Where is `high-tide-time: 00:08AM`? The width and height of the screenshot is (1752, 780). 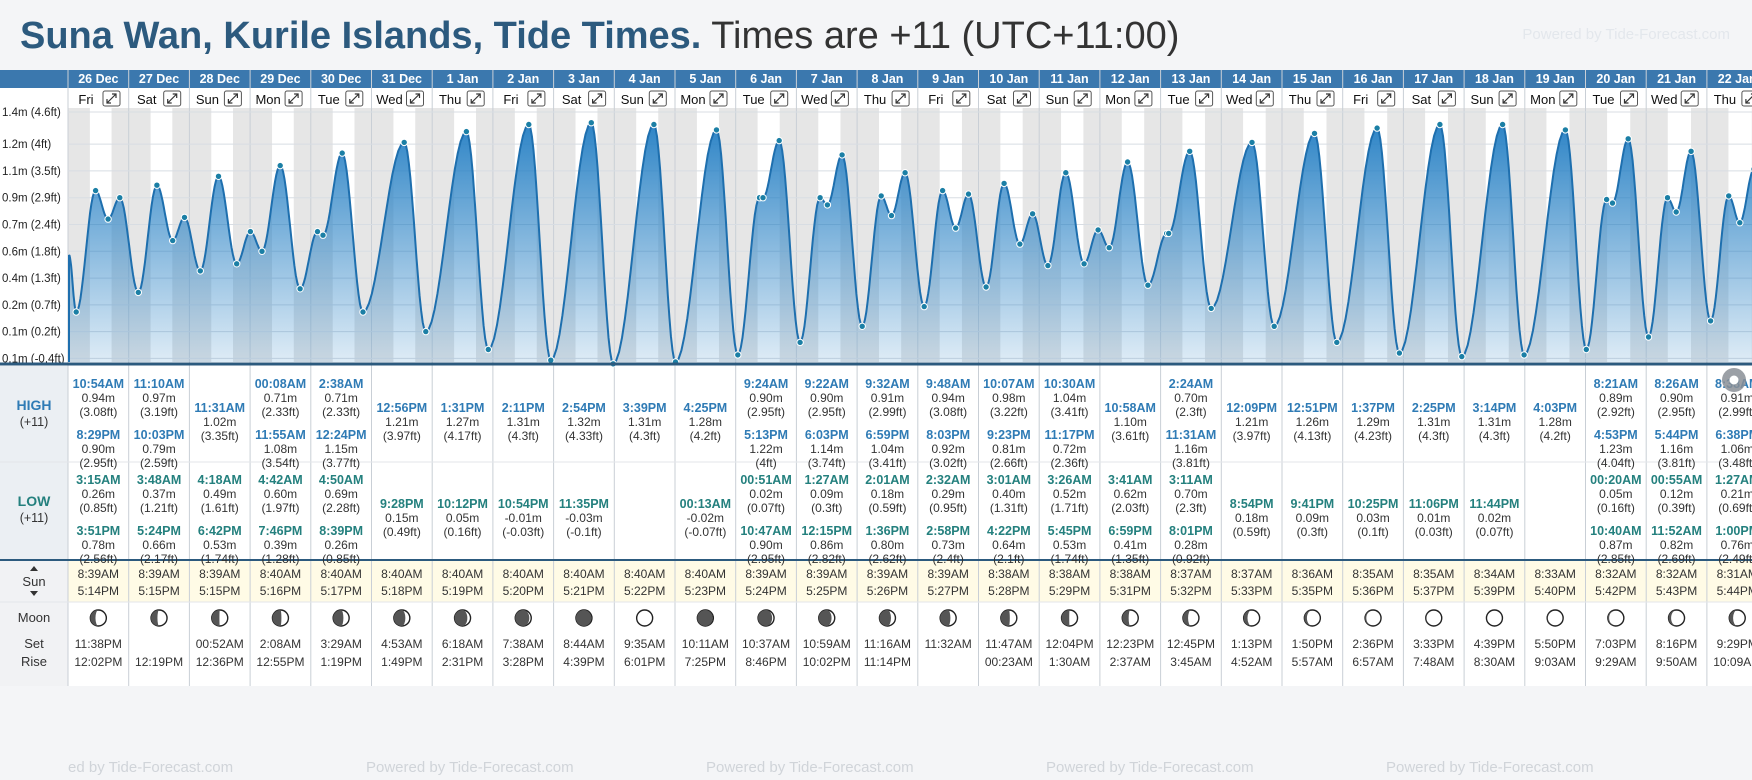
high-tide-time: 00:08AM is located at coordinates (280, 384).